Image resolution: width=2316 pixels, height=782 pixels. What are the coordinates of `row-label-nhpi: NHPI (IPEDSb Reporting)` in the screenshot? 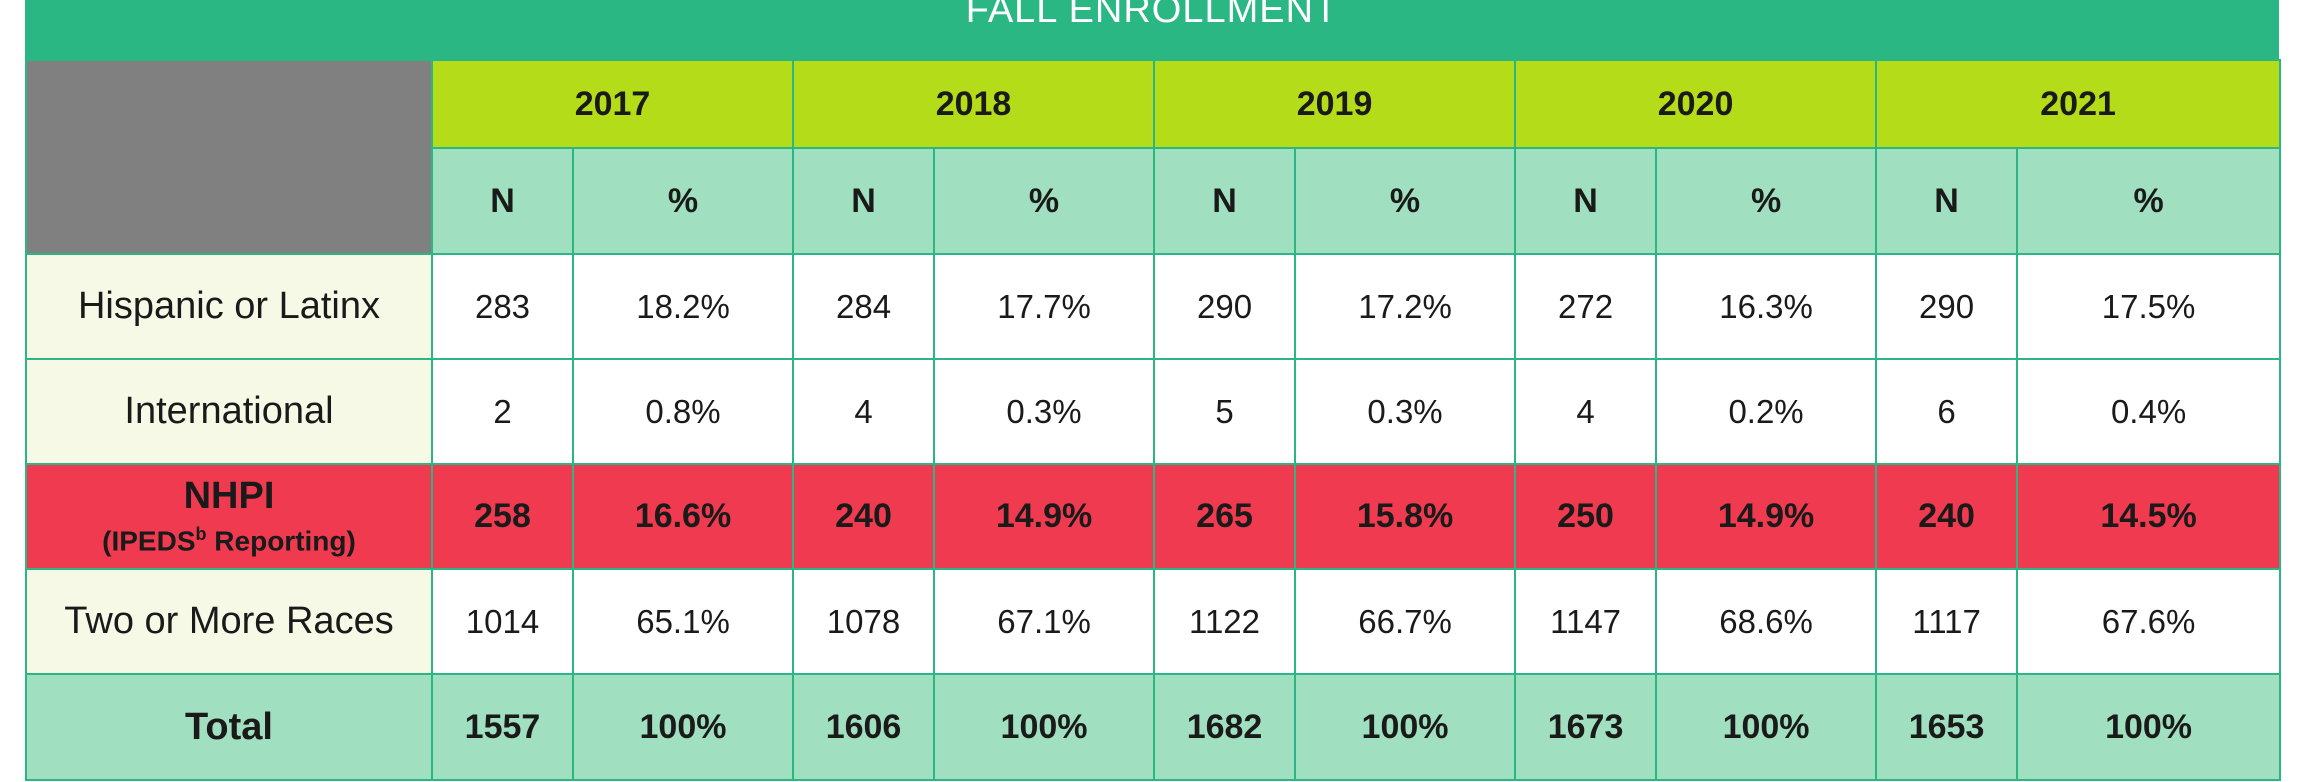 It's located at (229, 516).